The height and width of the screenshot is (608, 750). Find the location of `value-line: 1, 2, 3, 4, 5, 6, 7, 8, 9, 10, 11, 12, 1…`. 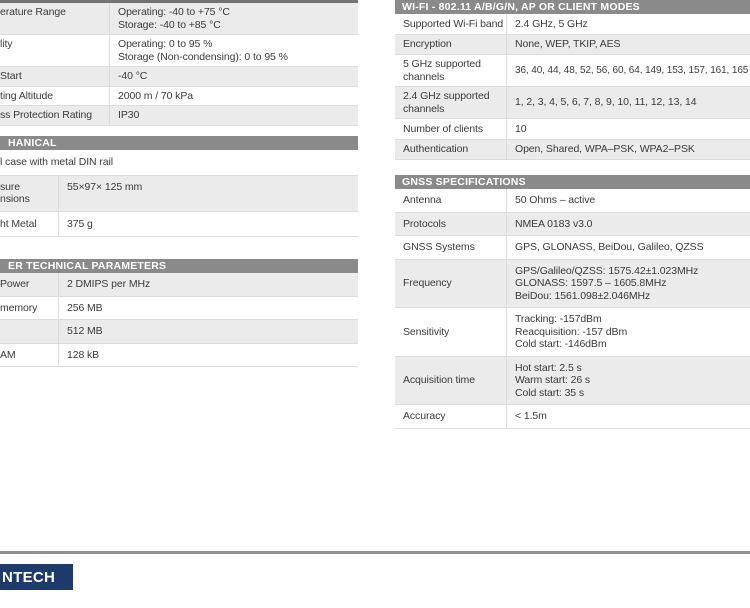

value-line: 1, 2, 3, 4, 5, 6, 7, 8, 9, 10, 11, 12, 1… is located at coordinates (606, 102).